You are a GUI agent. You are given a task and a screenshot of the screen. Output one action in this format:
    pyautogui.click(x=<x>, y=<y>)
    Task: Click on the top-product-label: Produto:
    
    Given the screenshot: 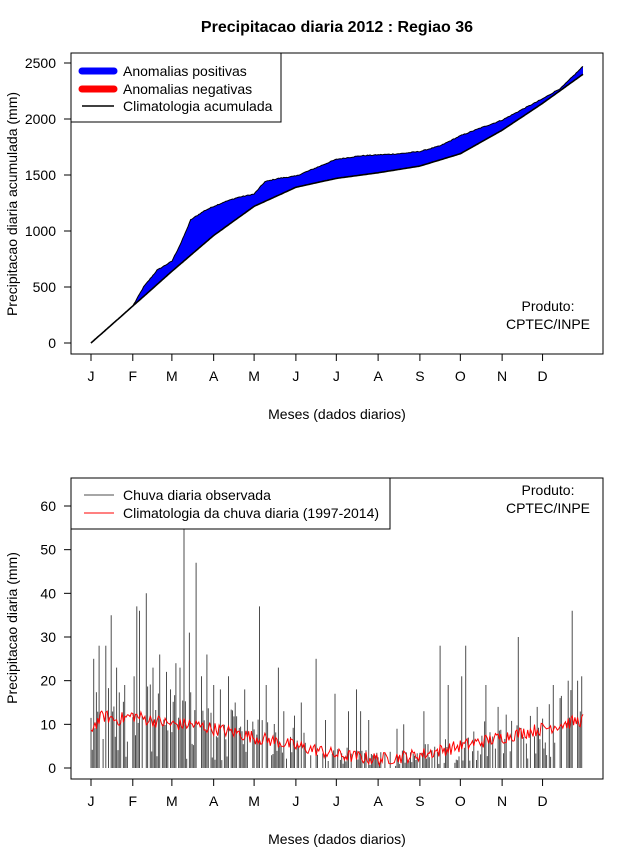 What is the action you would take?
    pyautogui.click(x=548, y=306)
    